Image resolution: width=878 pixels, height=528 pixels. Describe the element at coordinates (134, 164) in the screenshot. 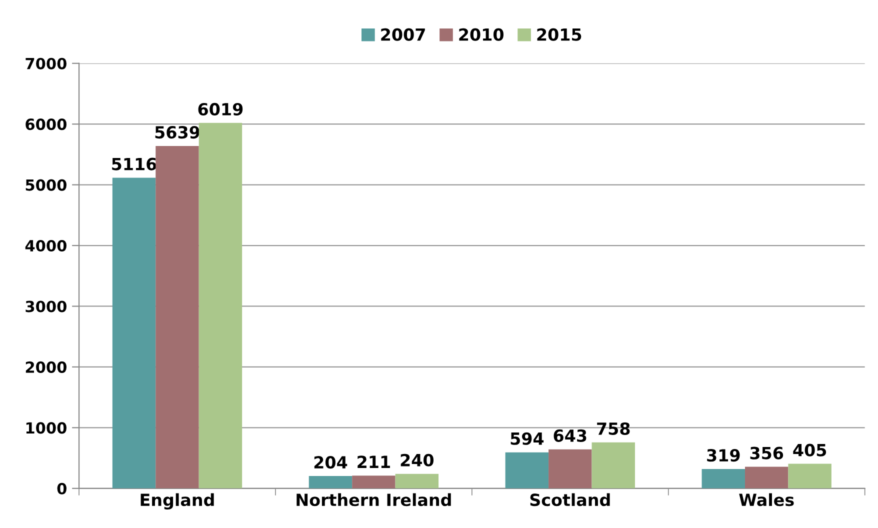

I see `data-label: 5116` at that location.